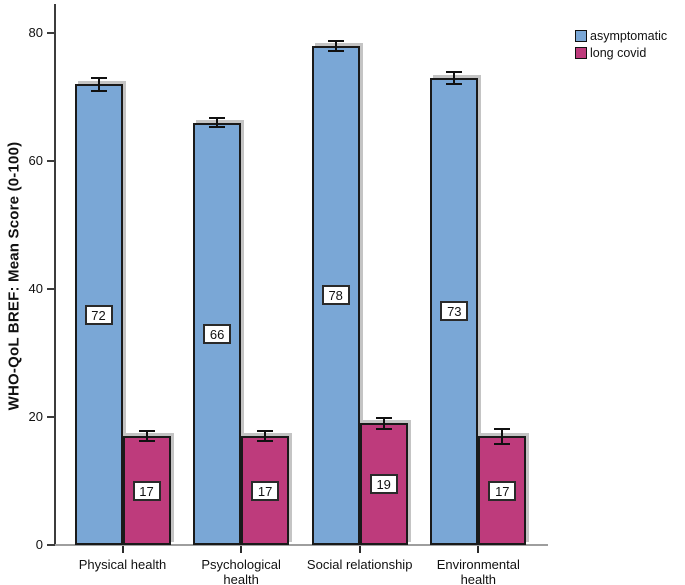 The image size is (685, 585). Describe the element at coordinates (301, 545) in the screenshot. I see `x-axis-line` at that location.